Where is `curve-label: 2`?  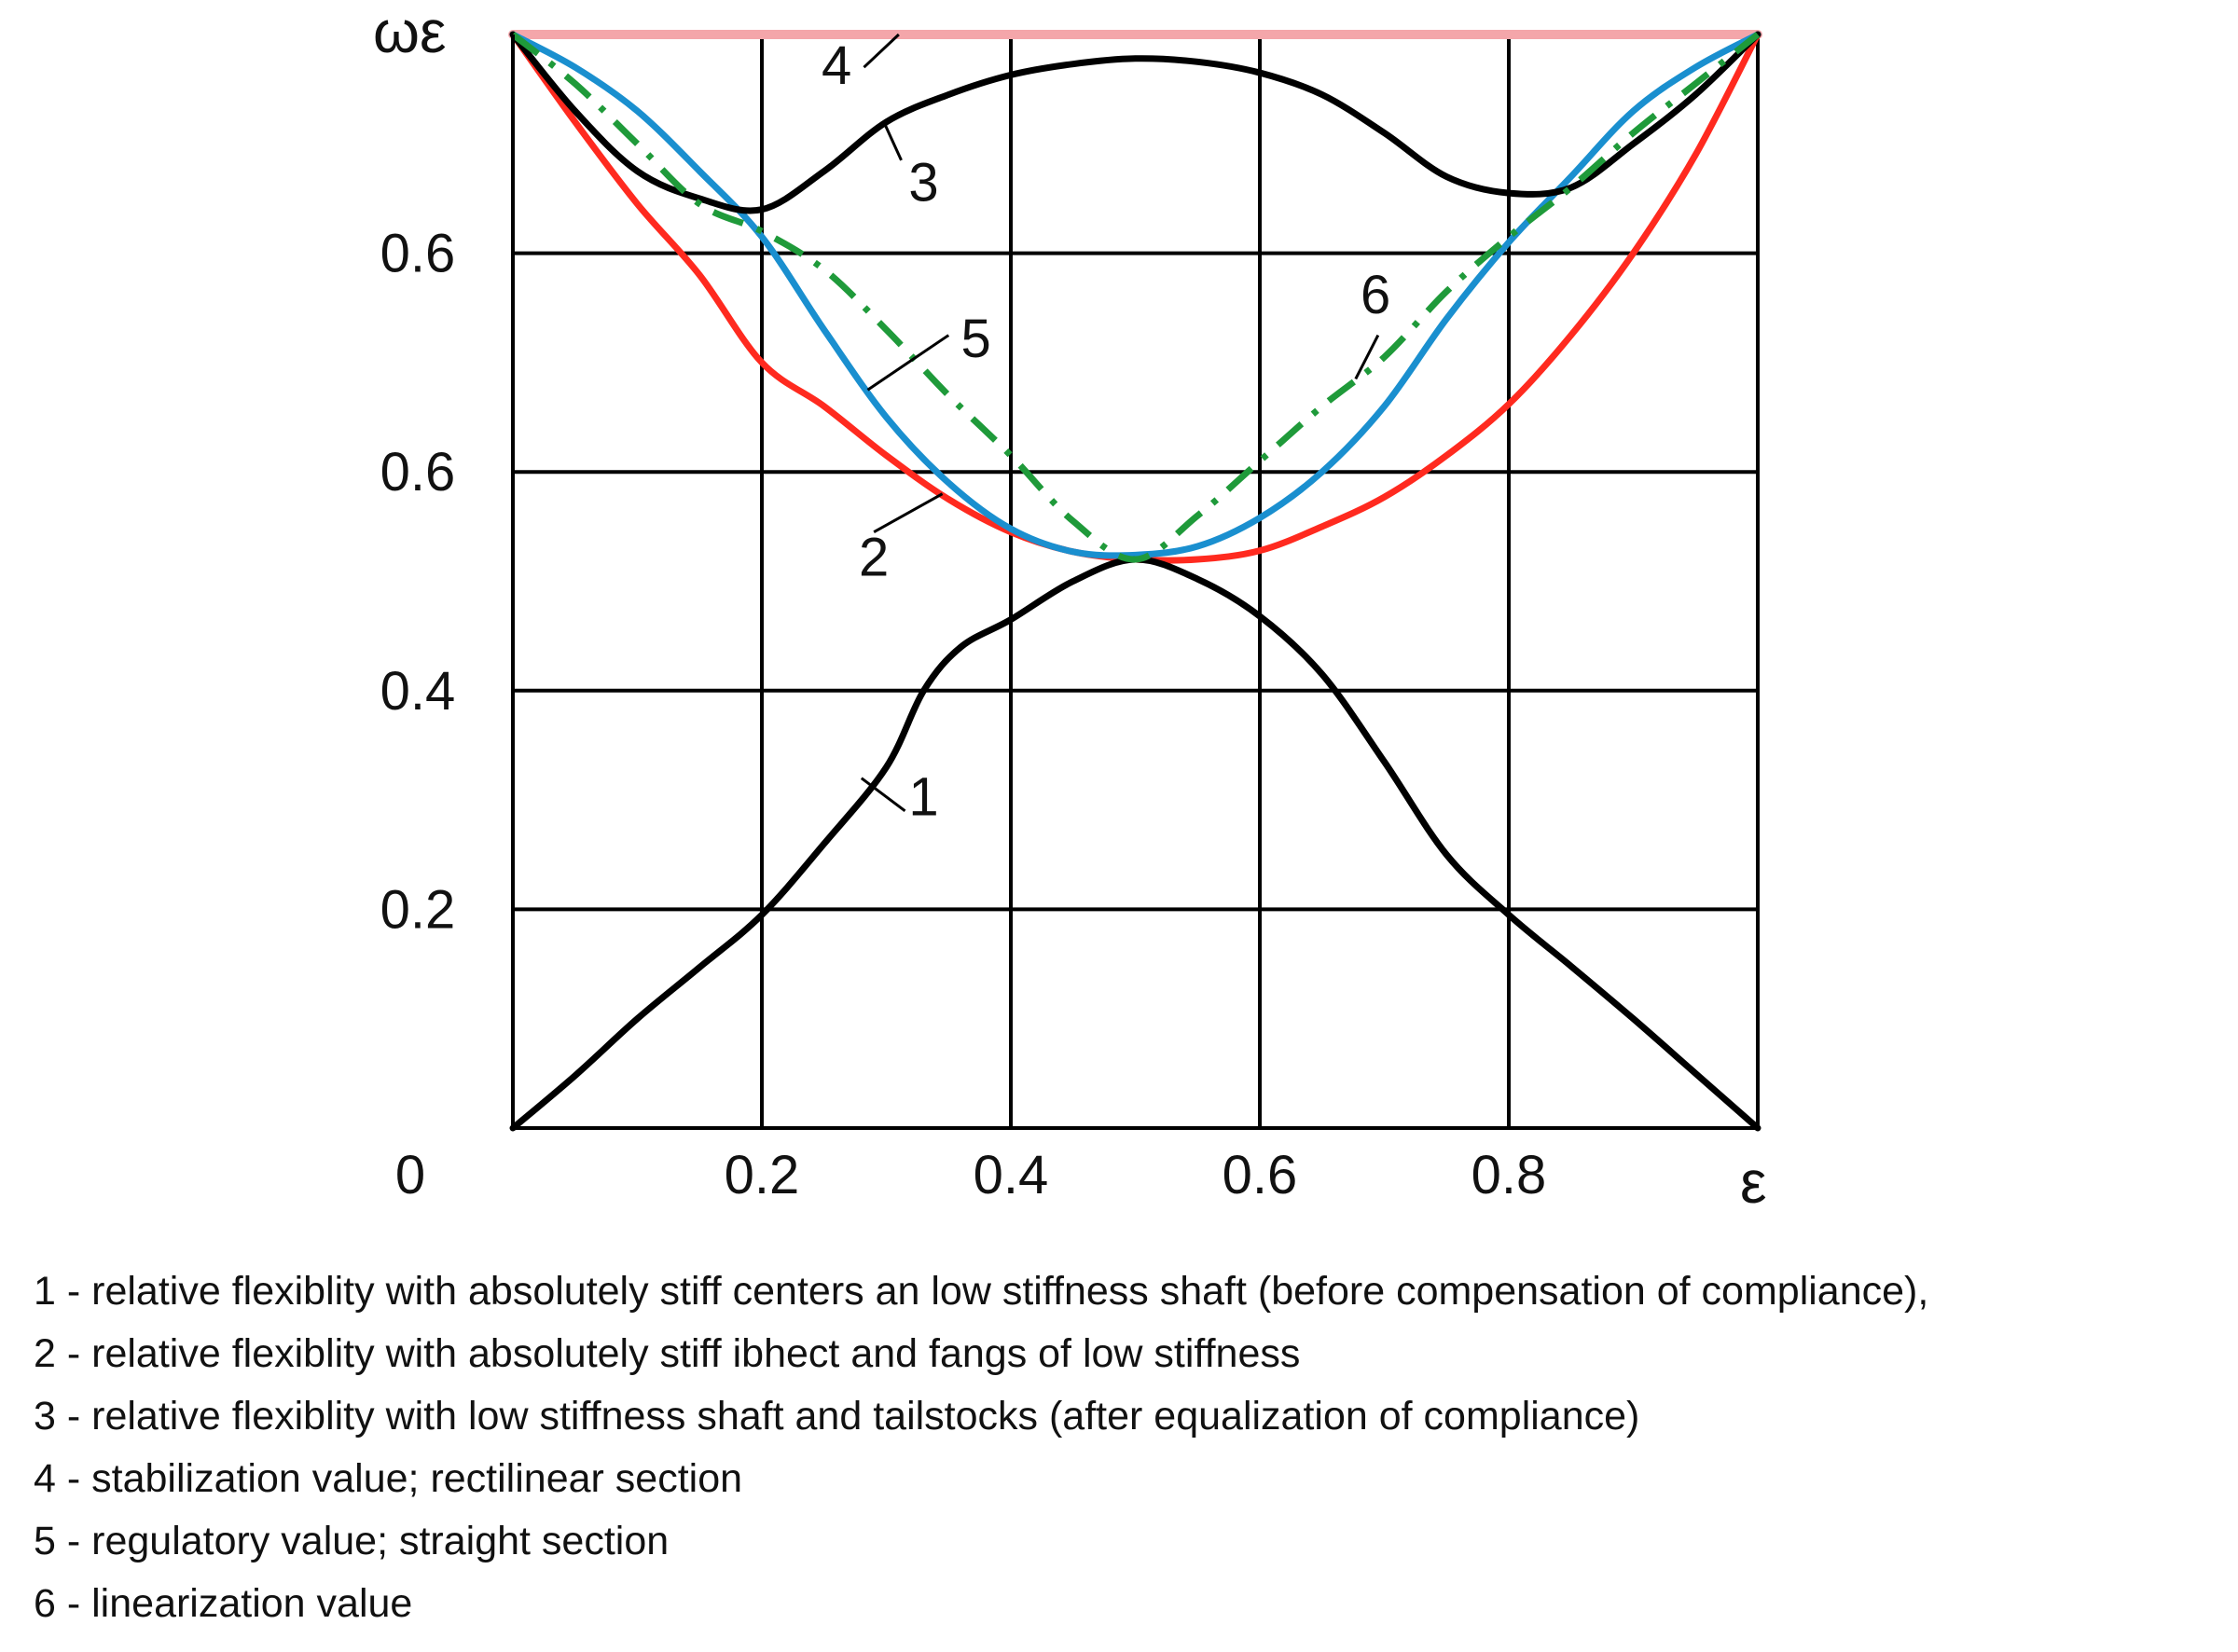
curve-label: 2 is located at coordinates (874, 558).